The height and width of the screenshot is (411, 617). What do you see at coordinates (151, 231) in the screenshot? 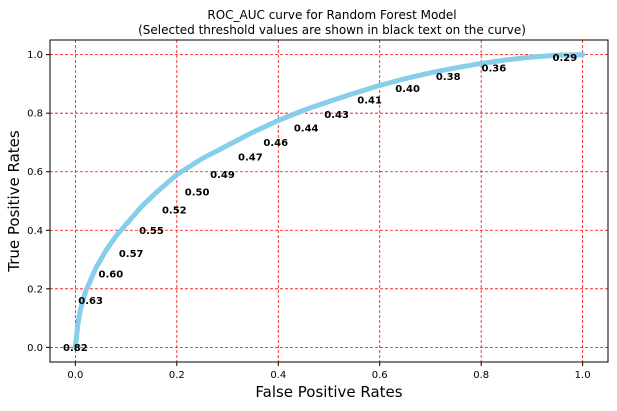
I see `threshold-label: 0.55` at bounding box center [151, 231].